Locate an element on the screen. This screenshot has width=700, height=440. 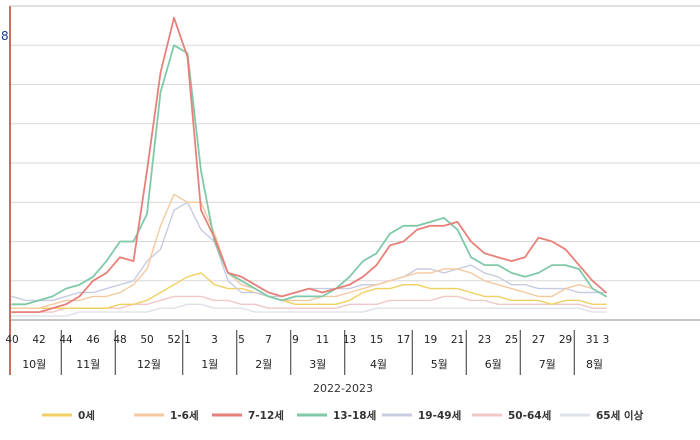
x-axis-title: 2022-2023 is located at coordinates (343, 388).